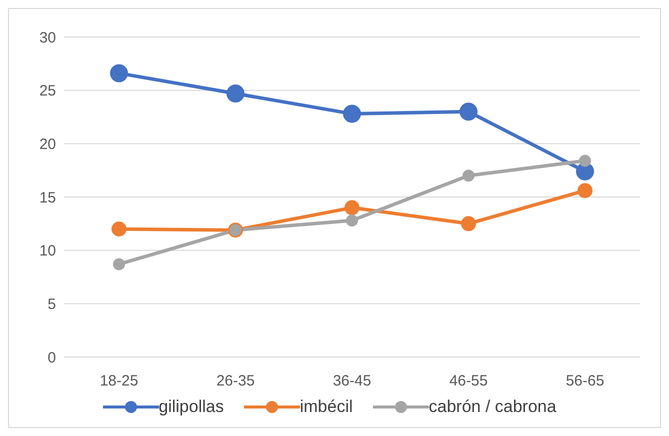  I want to click on y-tick-label: 10, so click(47, 251).